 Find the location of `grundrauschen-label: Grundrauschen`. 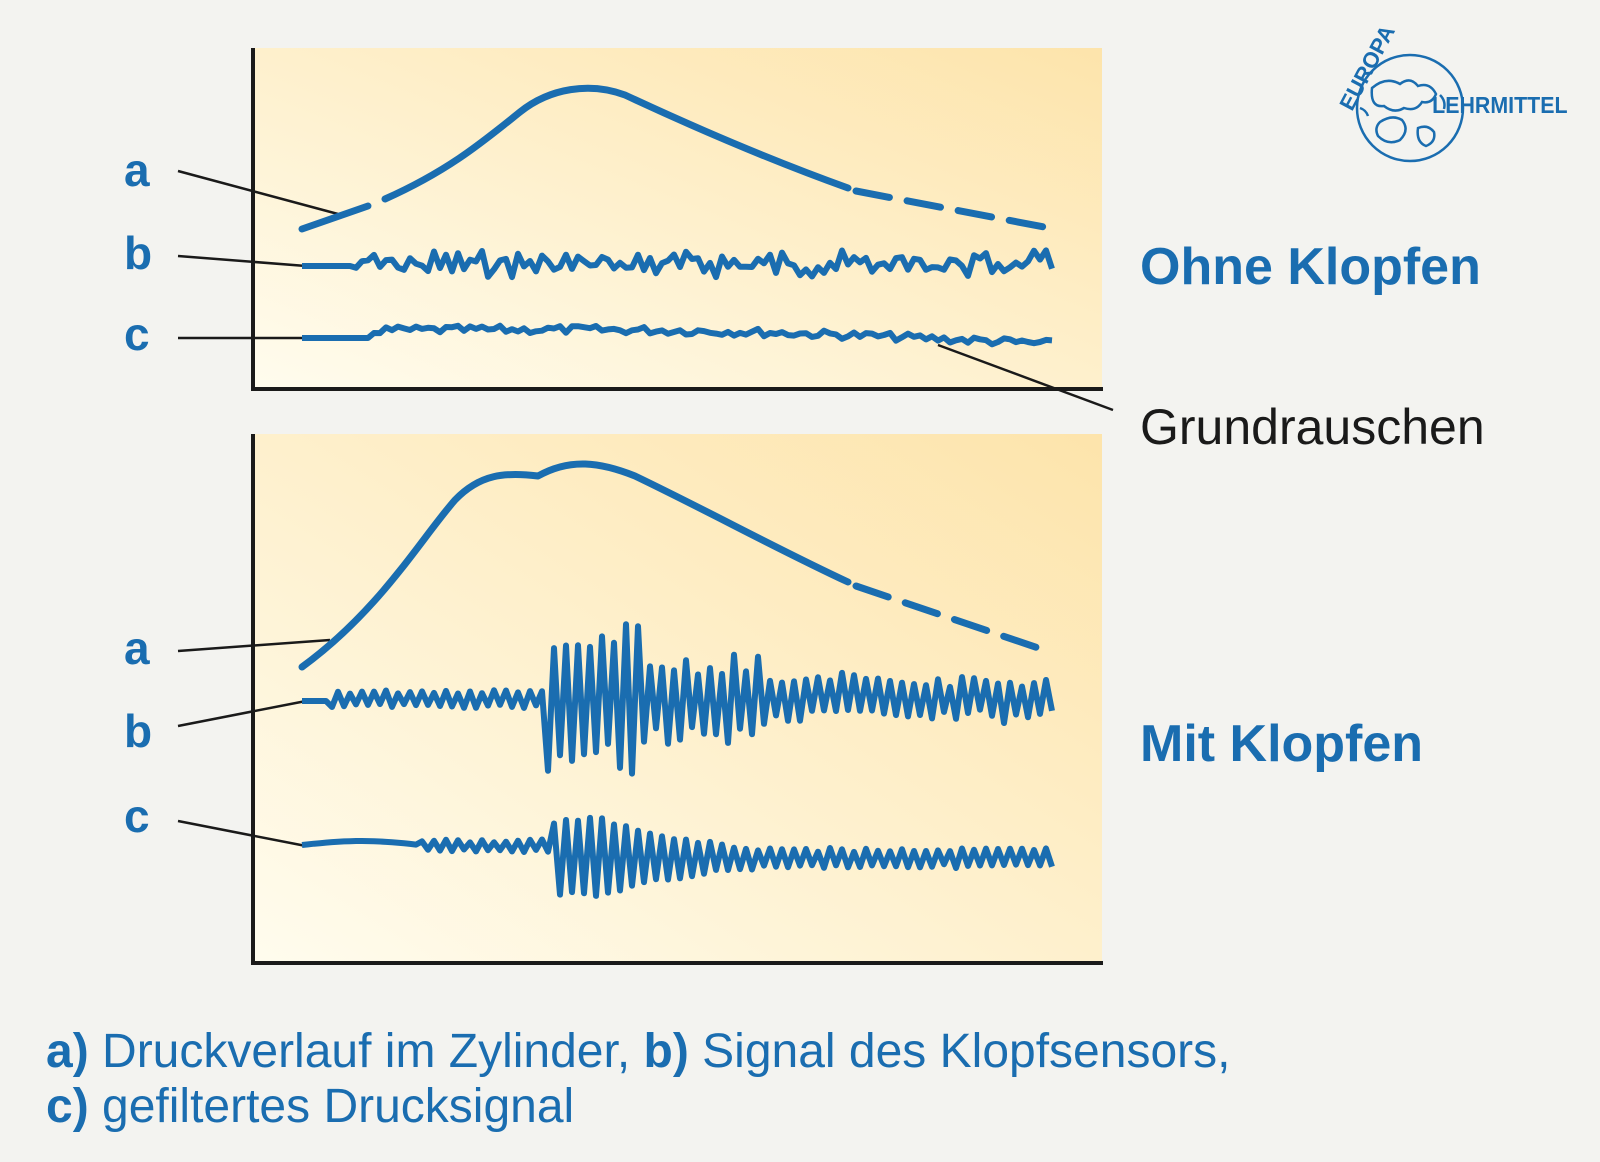

grundrauschen-label: Grundrauschen is located at coordinates (1312, 427).